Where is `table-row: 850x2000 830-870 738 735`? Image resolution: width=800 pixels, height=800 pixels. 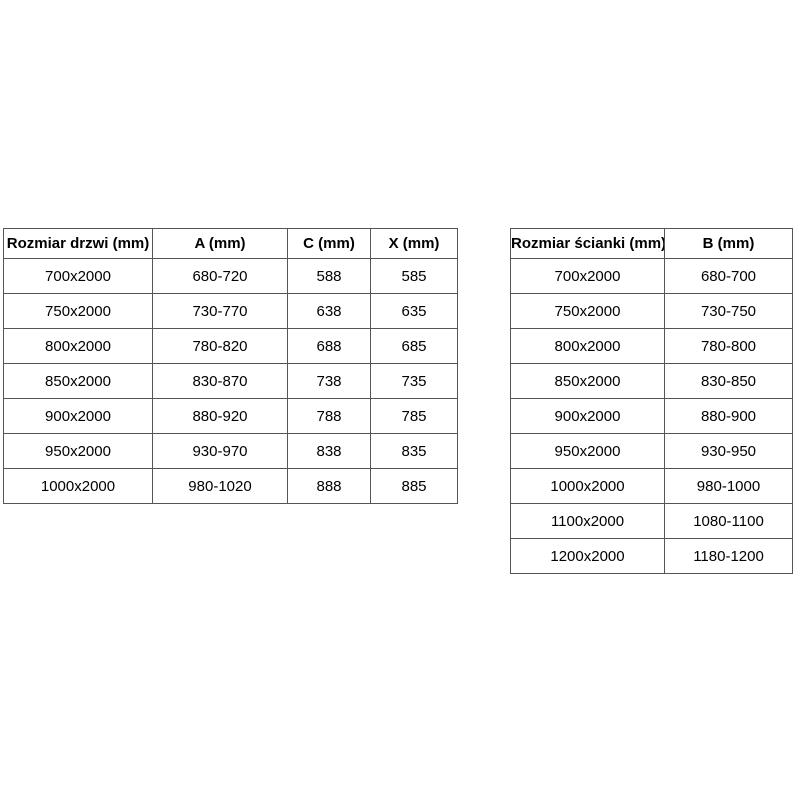 table-row: 850x2000 830-870 738 735 is located at coordinates (230, 381).